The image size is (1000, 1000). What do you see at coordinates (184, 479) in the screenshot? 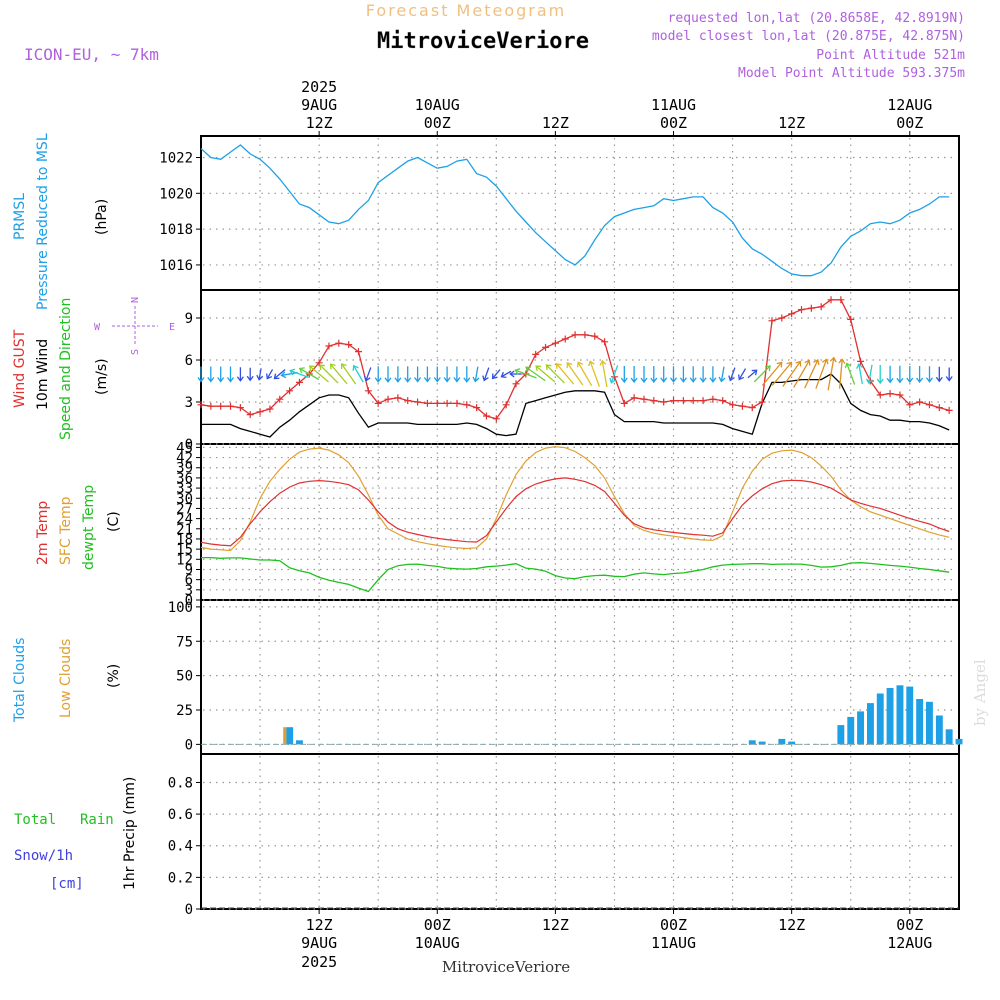
I see `y-tick-label: 36` at bounding box center [184, 479].